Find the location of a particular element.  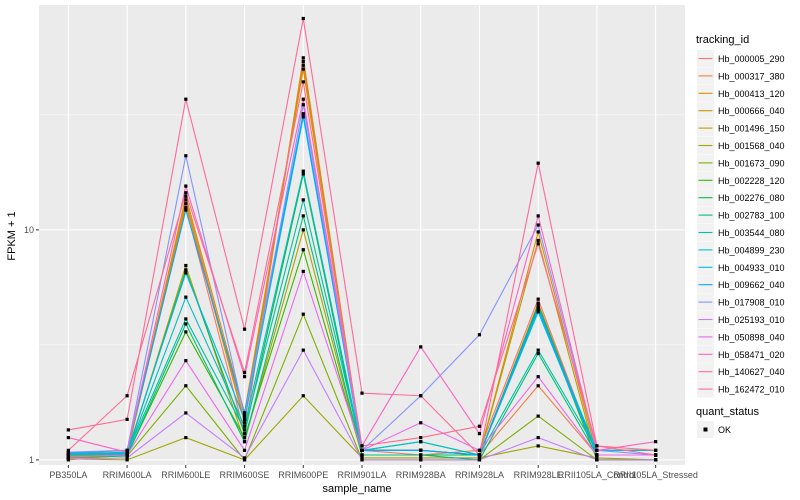

legend-title: tracking_id is located at coordinates (722, 40).